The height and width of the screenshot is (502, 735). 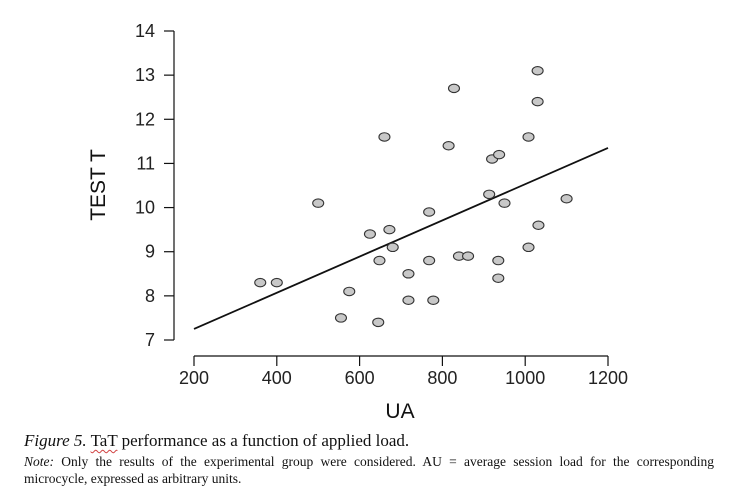 I want to click on x-tick-label: 1000, so click(x=525, y=378).